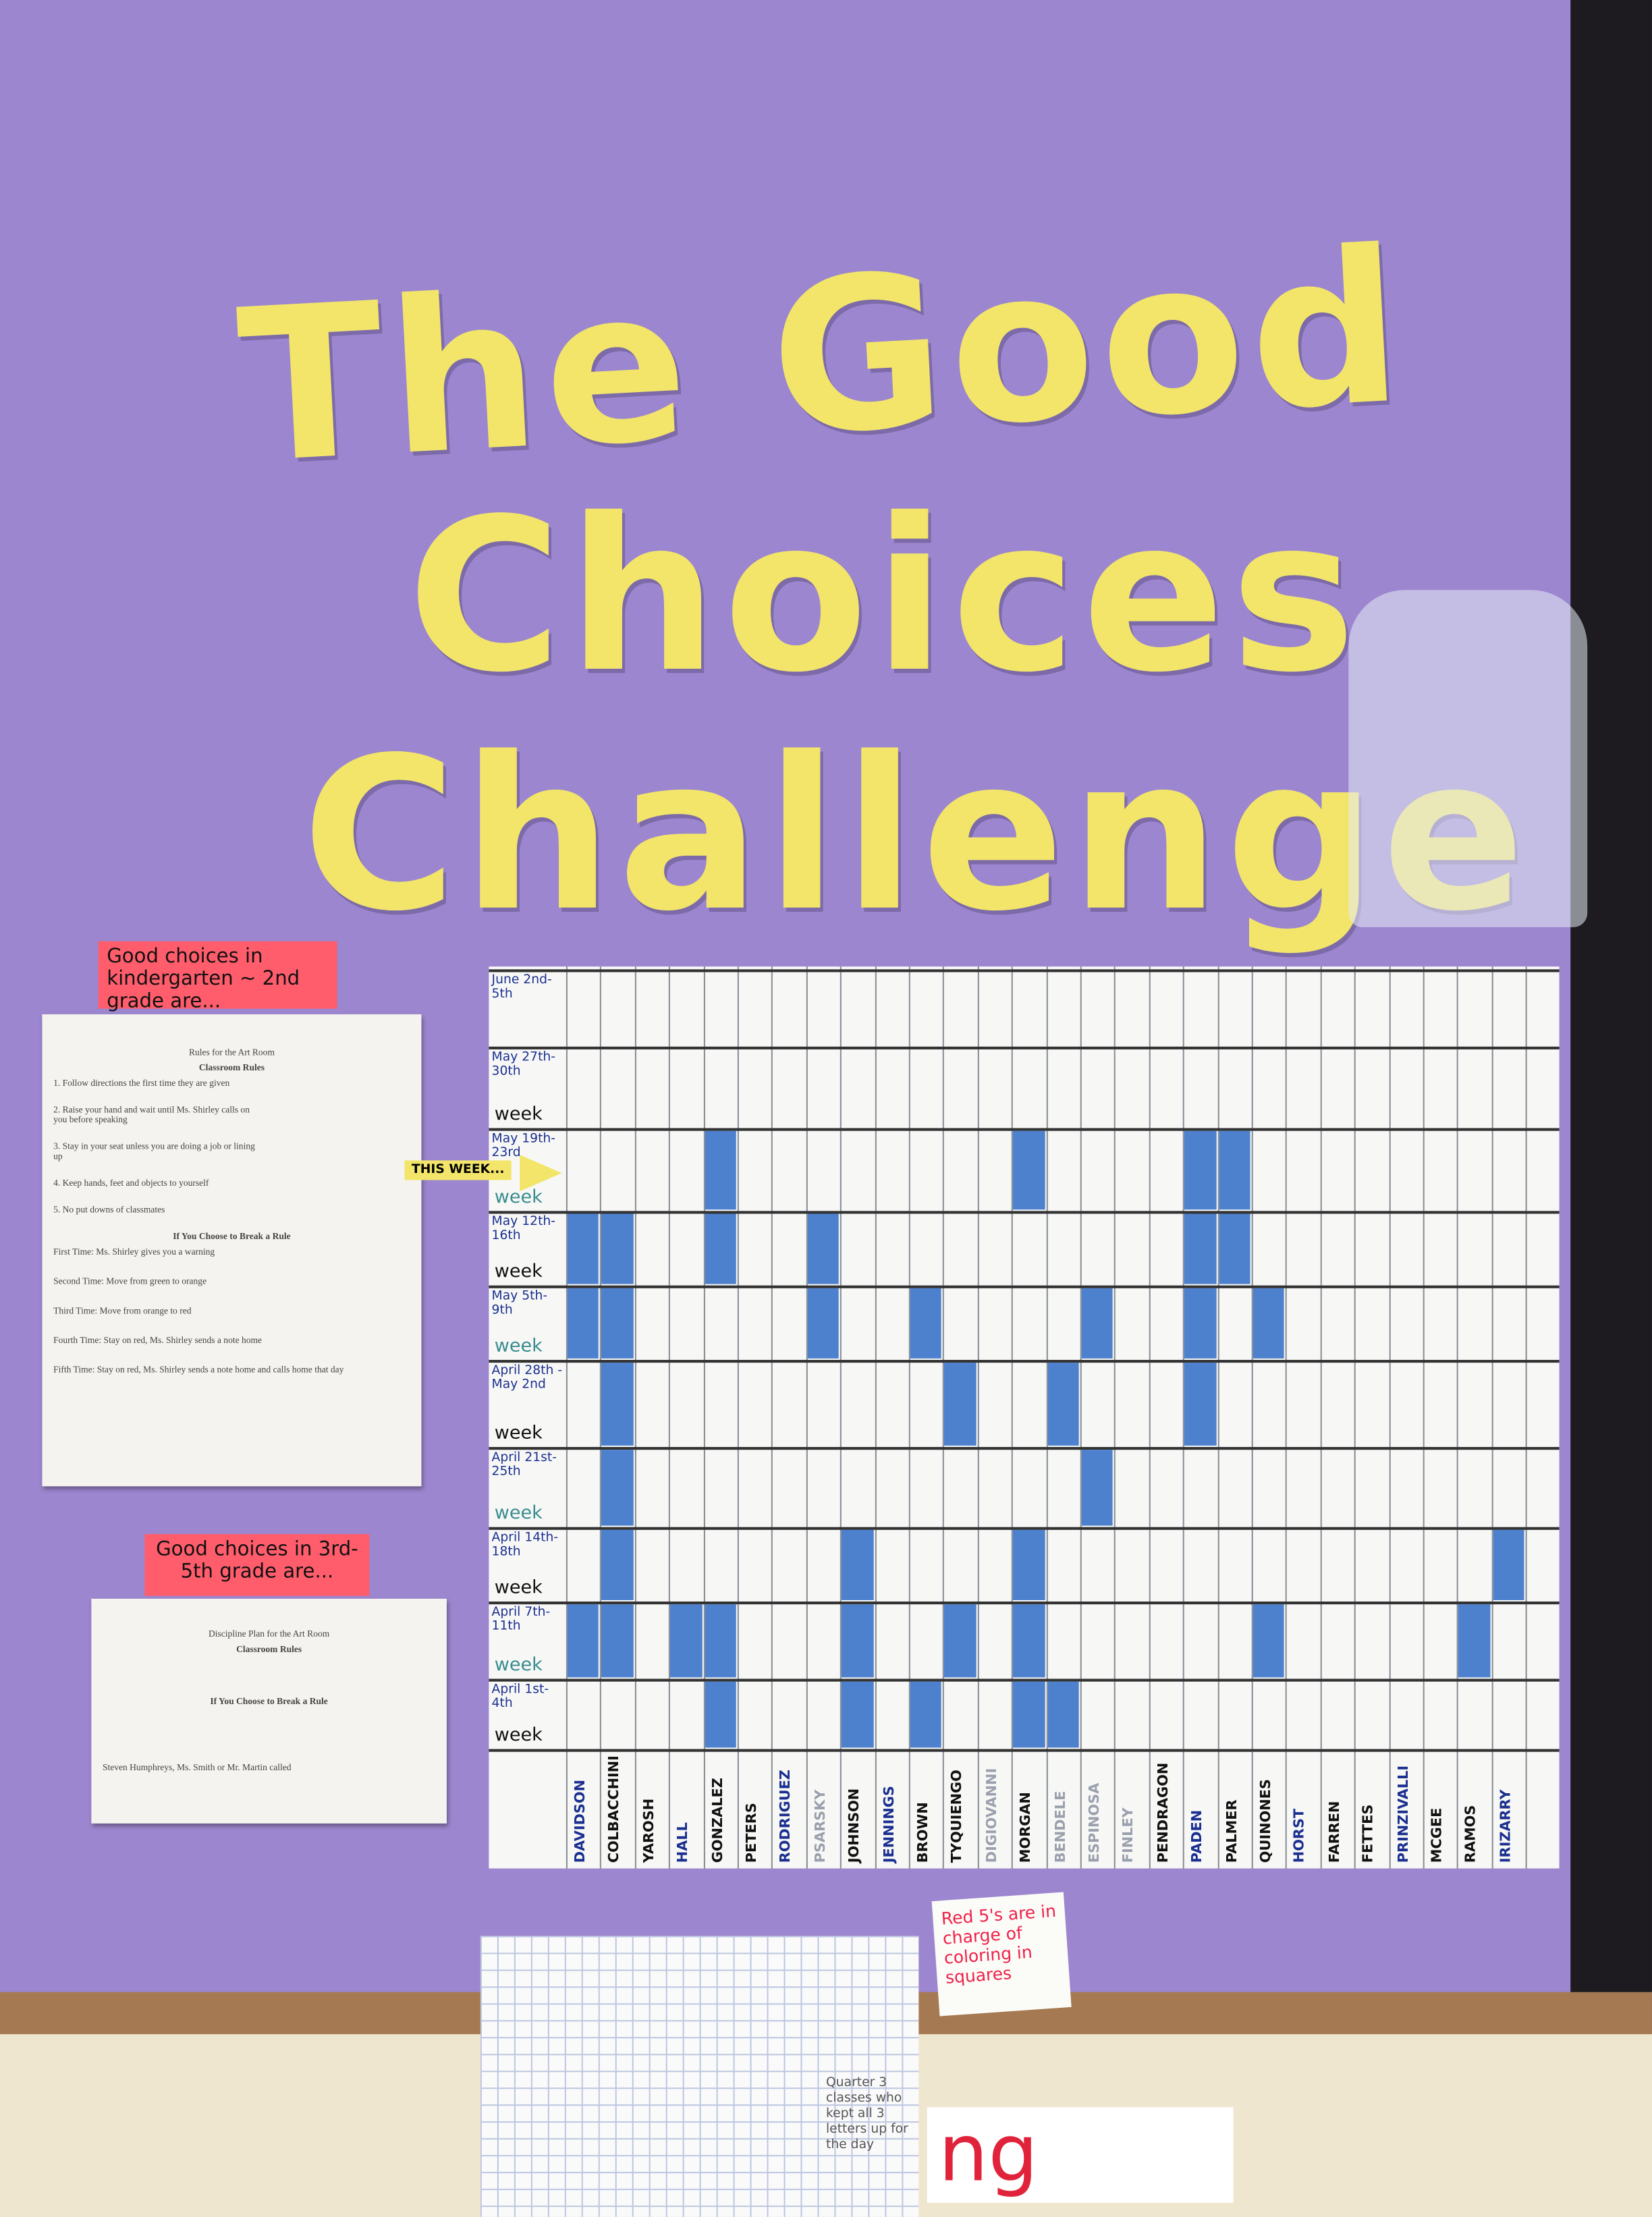 The height and width of the screenshot is (2217, 1652). What do you see at coordinates (1198, 1836) in the screenshot?
I see `student-name: PADEN` at bounding box center [1198, 1836].